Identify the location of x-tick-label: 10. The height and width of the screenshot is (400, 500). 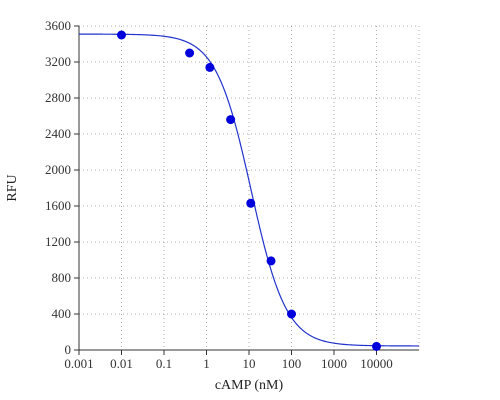
(249, 363).